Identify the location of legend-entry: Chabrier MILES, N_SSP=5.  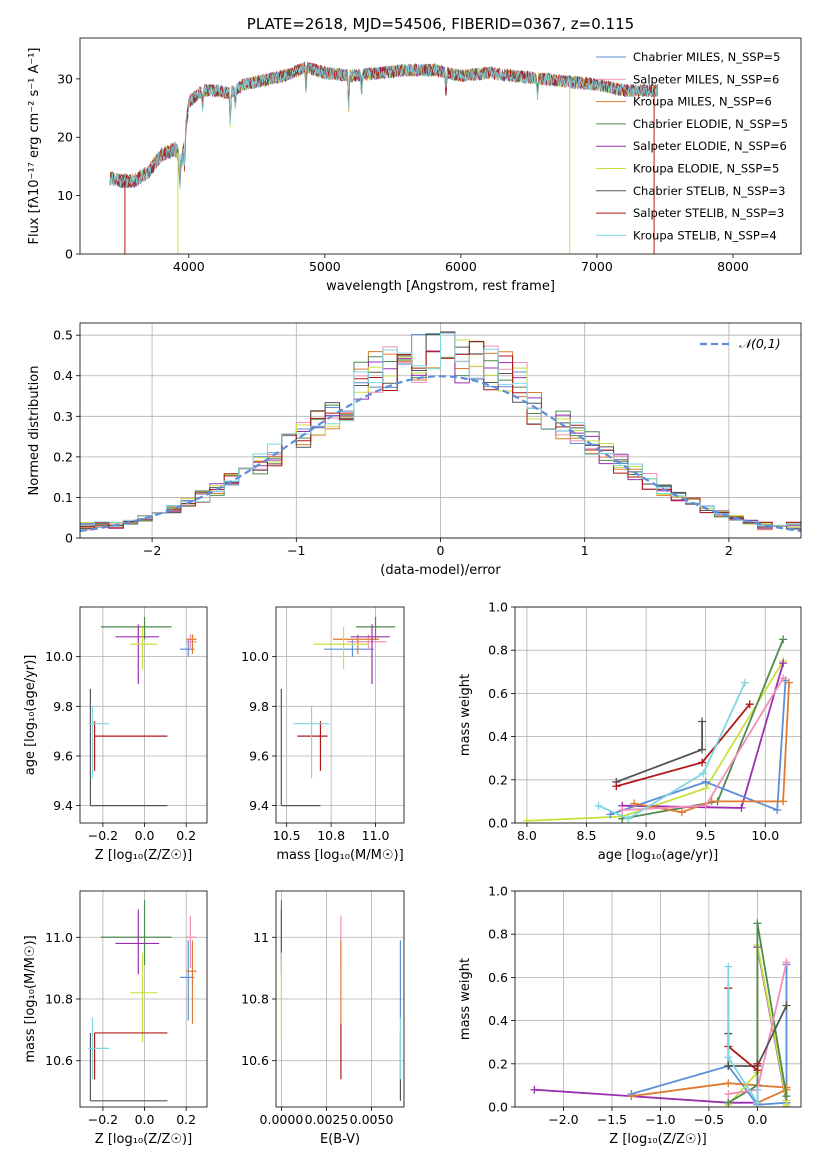
(706, 57).